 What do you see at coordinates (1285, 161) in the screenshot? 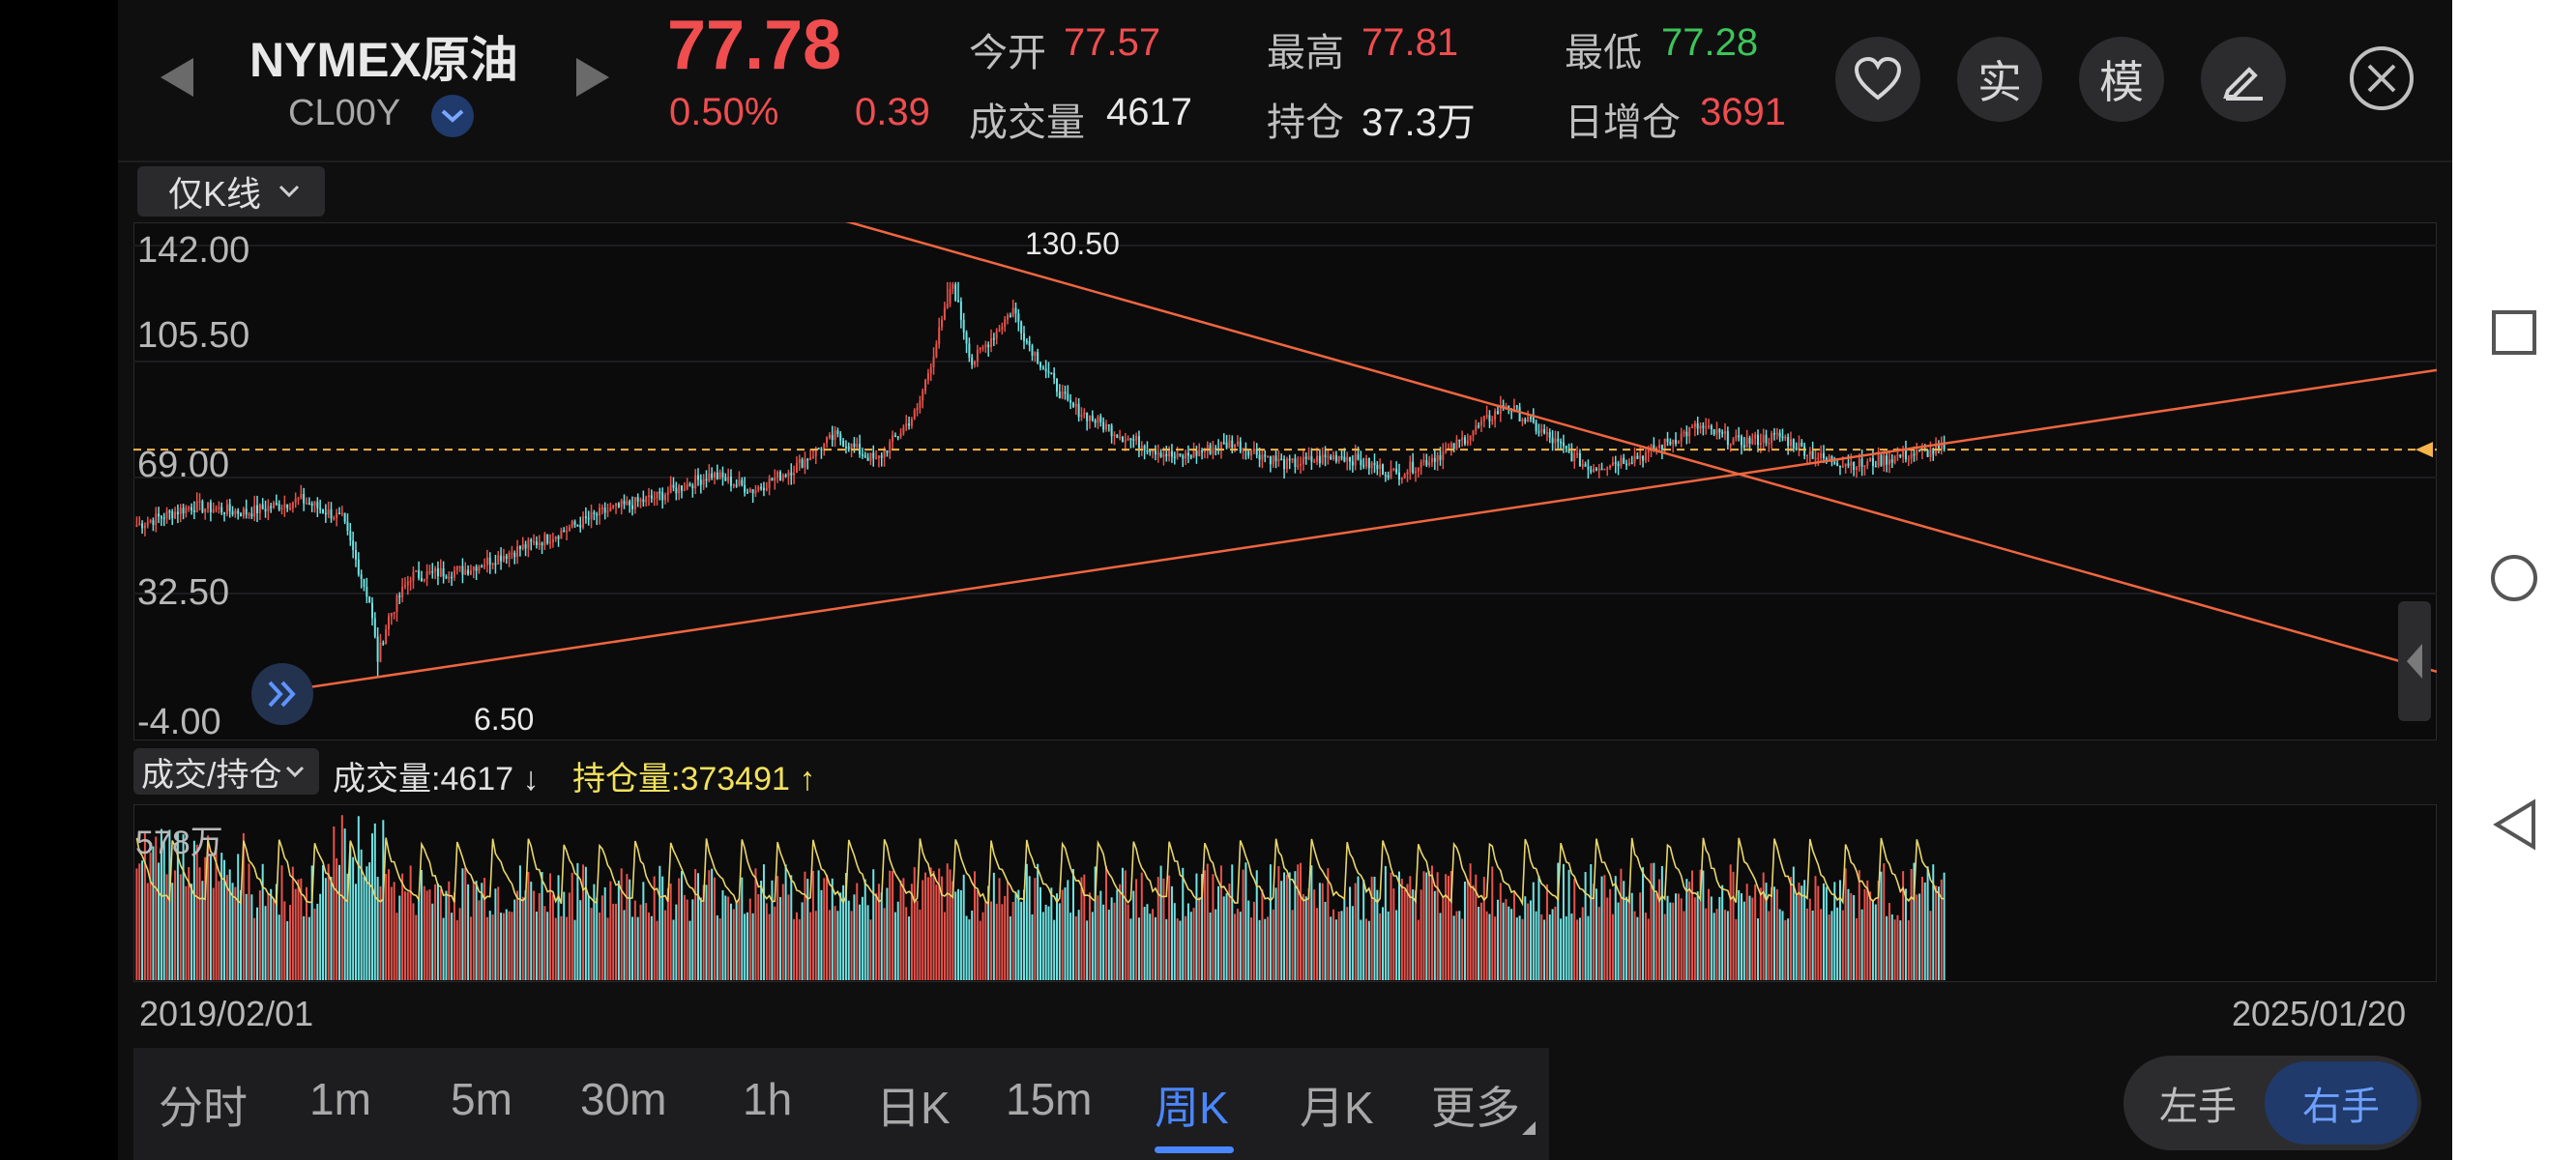
I see `header-divider` at bounding box center [1285, 161].